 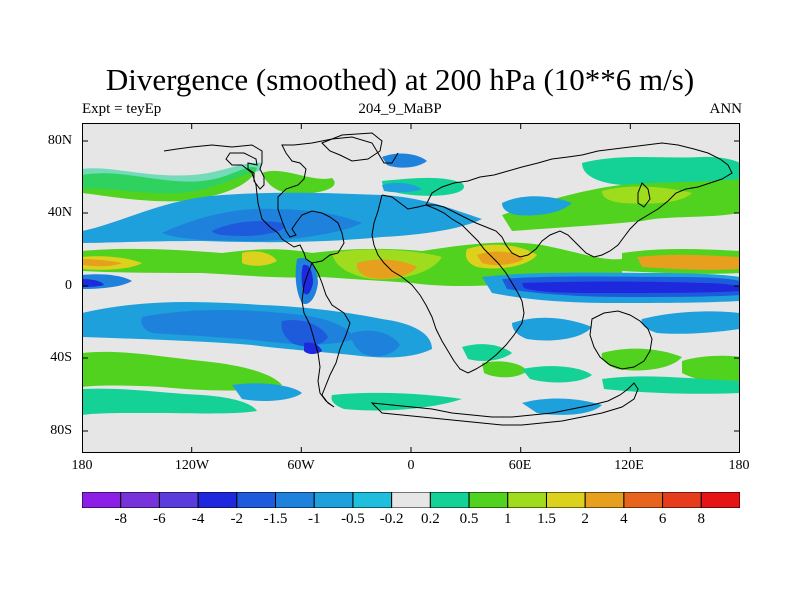 I want to click on contour-blue-eq-west-deep, so click(x=93, y=283).